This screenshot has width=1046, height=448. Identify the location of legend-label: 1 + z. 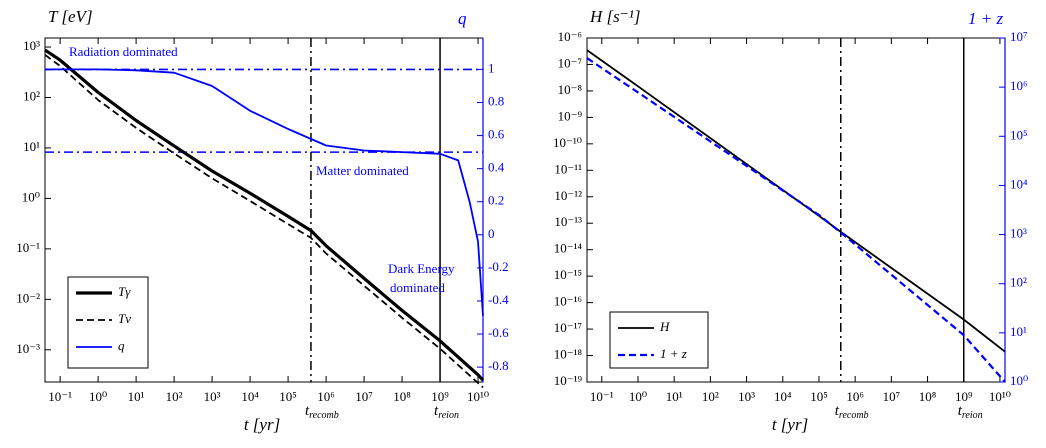
(673, 353).